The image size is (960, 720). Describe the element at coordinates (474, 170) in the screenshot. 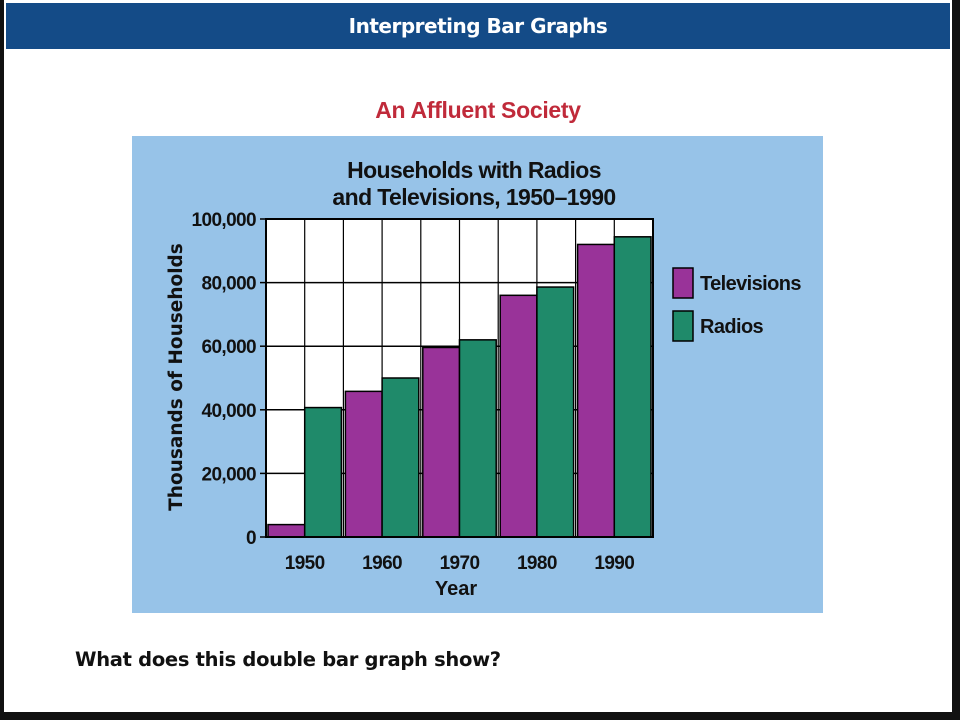

I see `chart-title-line: Households with Radios` at that location.